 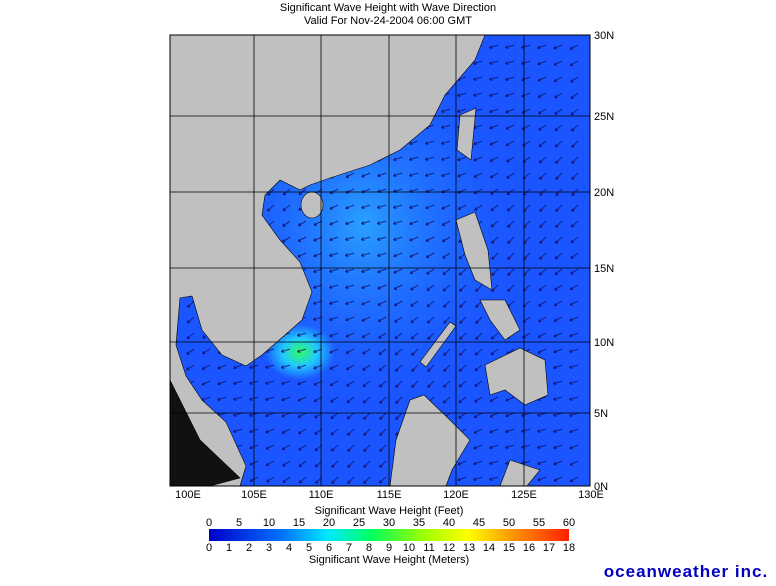 What do you see at coordinates (604, 117) in the screenshot?
I see `lat-label: 25N` at bounding box center [604, 117].